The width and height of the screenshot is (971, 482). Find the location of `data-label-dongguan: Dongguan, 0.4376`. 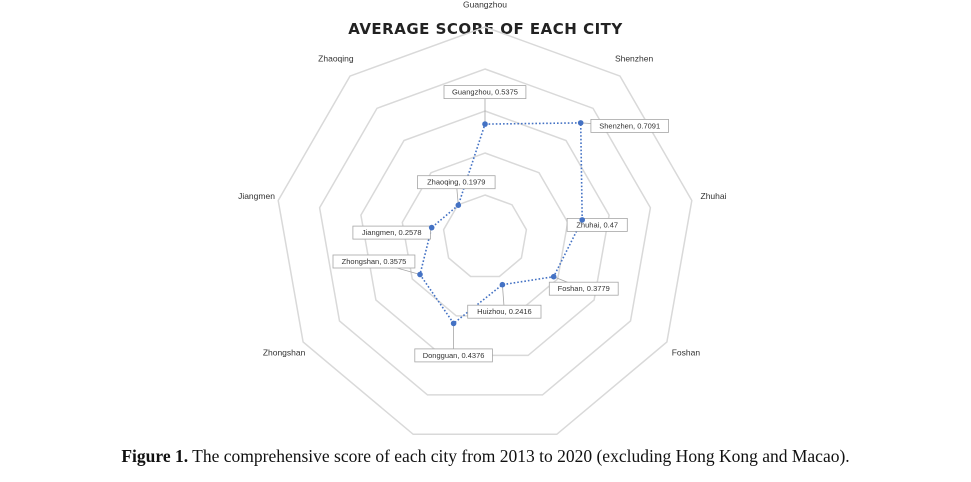

data-label-dongguan: Dongguan, 0.4376 is located at coordinates (454, 355).